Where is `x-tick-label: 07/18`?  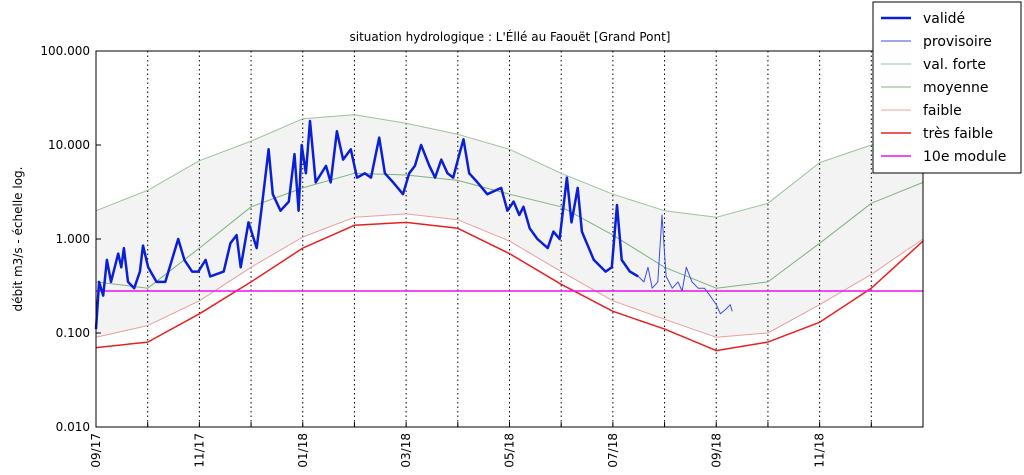
x-tick-label: 07/18 is located at coordinates (613, 450).